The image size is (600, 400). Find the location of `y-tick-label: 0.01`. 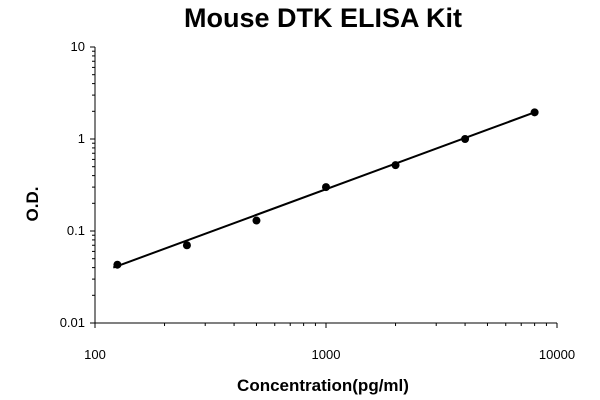

y-tick-label: 0.01 is located at coordinates (72, 322).